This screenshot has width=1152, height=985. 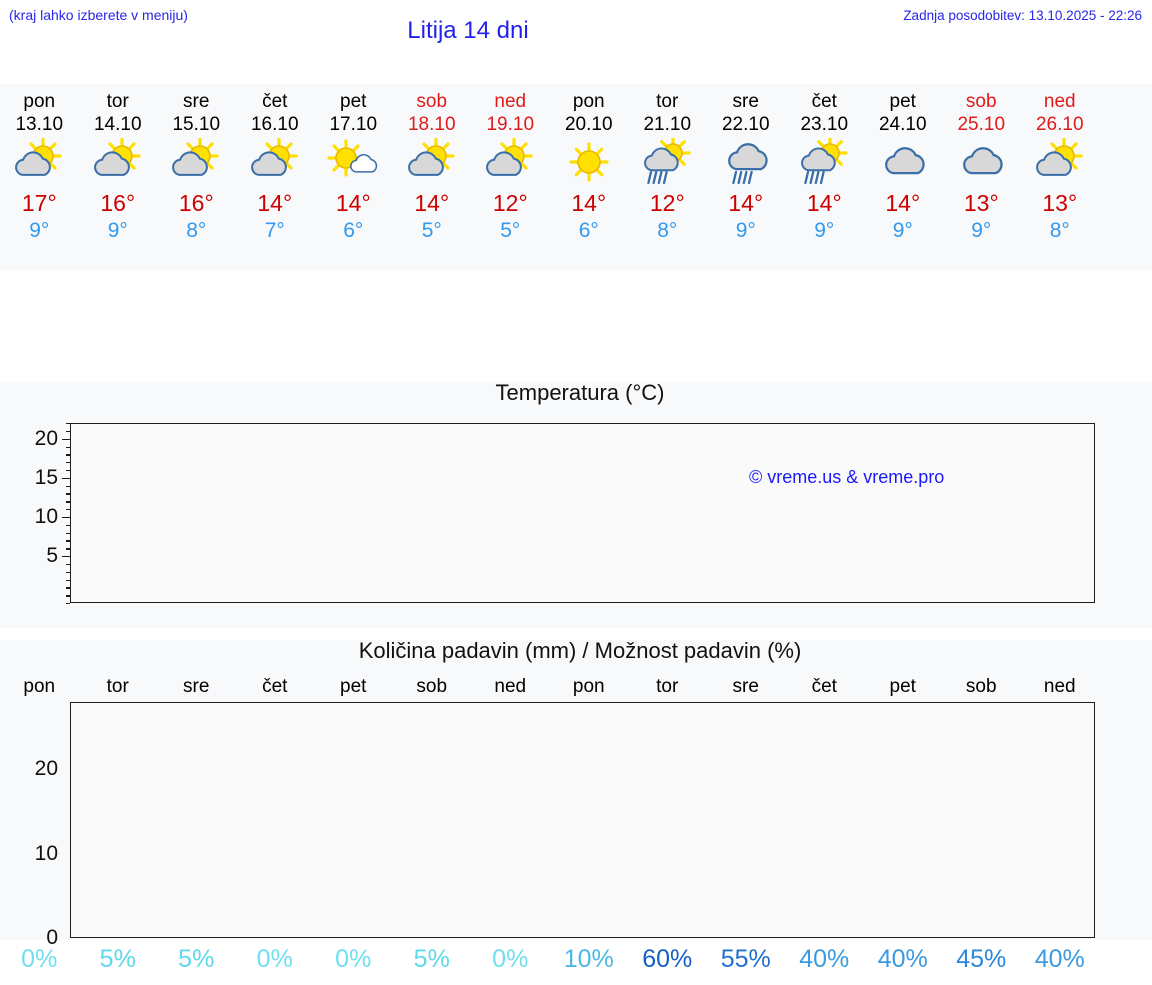 I want to click on day-date: 21.10, so click(x=667, y=124).